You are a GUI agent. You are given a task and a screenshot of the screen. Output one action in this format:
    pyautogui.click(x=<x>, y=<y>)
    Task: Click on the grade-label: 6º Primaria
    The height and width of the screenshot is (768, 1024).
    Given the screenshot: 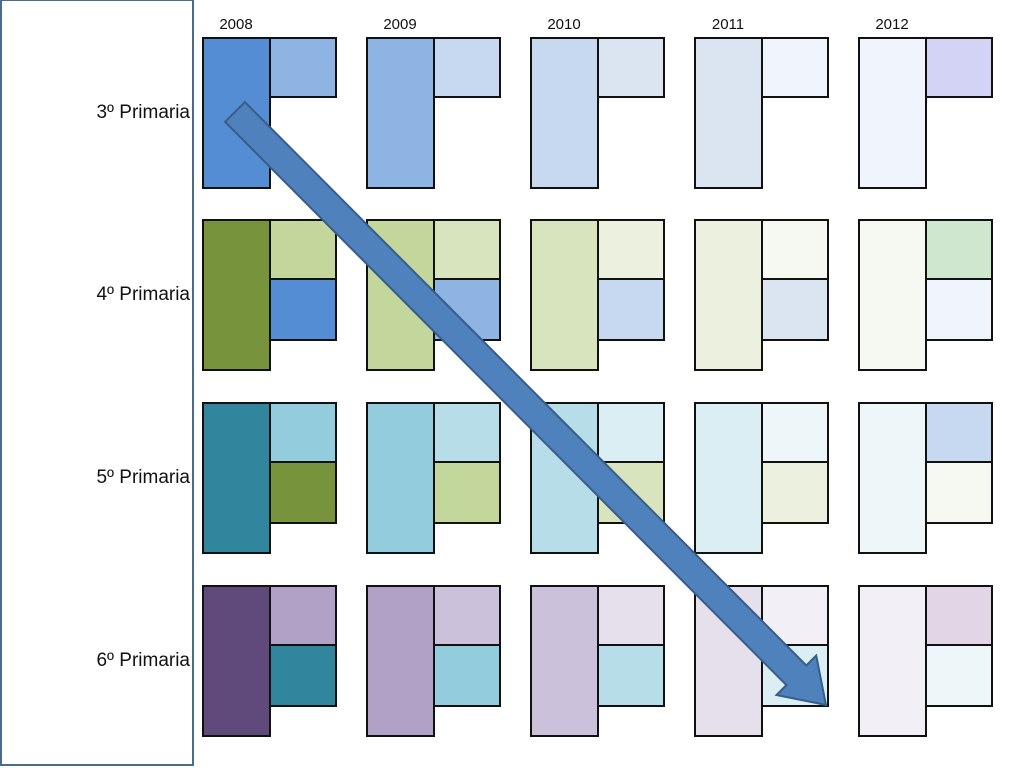 What is the action you would take?
    pyautogui.click(x=143, y=660)
    